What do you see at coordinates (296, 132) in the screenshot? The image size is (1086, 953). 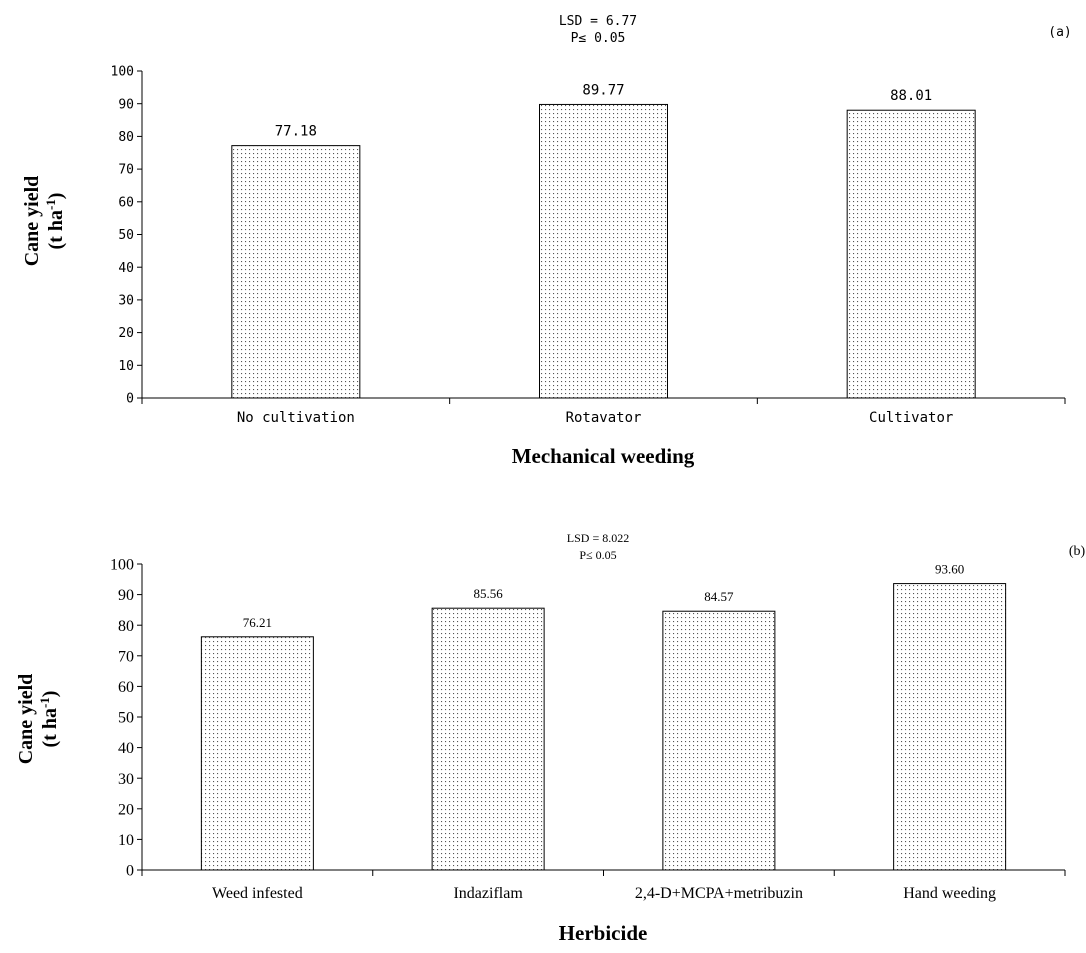 I see `data-label: 77.18` at bounding box center [296, 132].